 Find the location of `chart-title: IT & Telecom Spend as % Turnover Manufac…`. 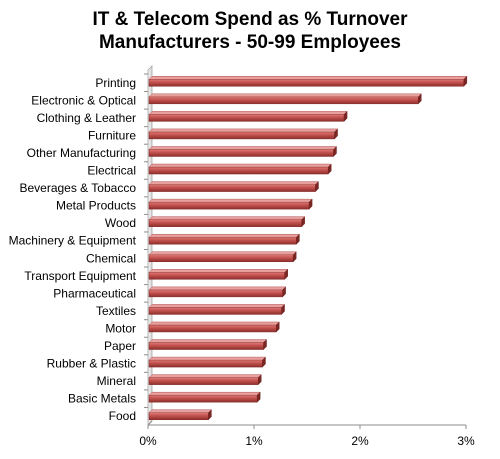

chart-title: IT & Telecom Spend as % Turnover Manufac… is located at coordinates (250, 31).